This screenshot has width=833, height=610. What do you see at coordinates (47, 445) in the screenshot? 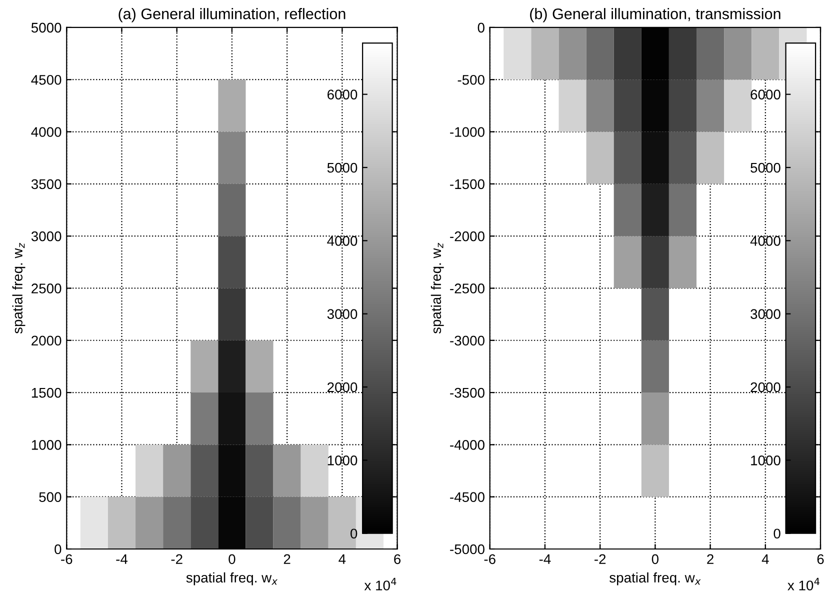
I see `y-tick-label: 1000` at bounding box center [47, 445].